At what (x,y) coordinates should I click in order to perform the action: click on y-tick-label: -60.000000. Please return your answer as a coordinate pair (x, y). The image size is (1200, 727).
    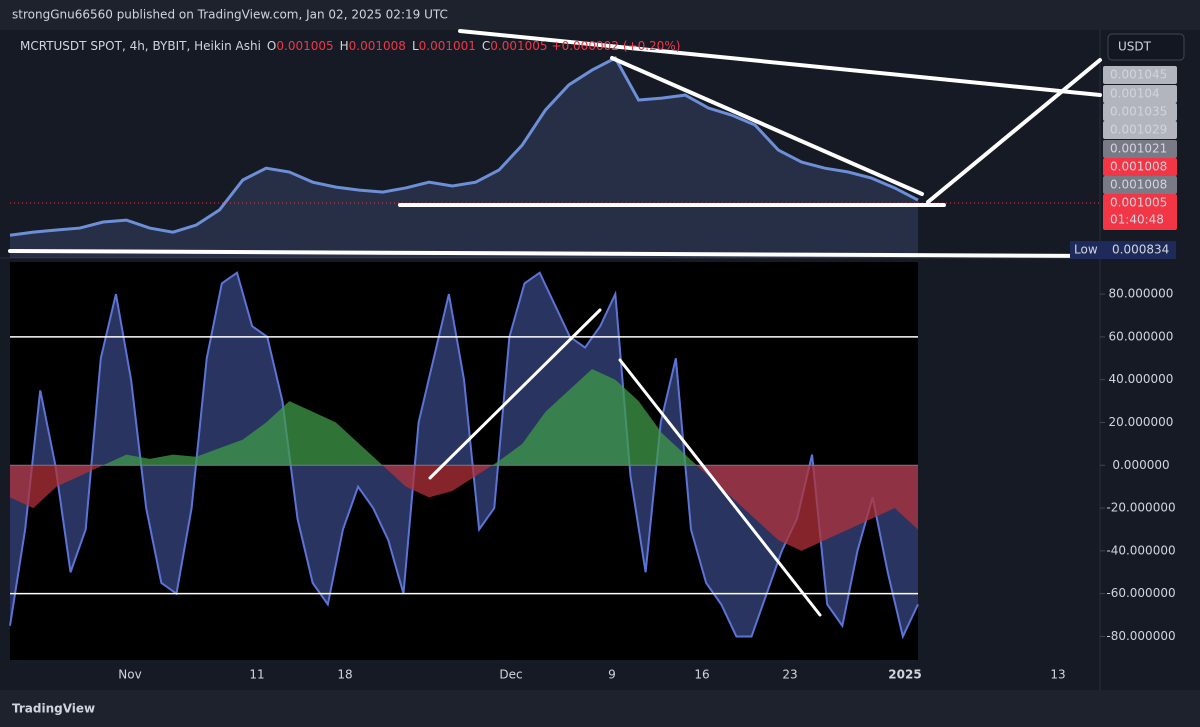
    Looking at the image, I should click on (1140, 593).